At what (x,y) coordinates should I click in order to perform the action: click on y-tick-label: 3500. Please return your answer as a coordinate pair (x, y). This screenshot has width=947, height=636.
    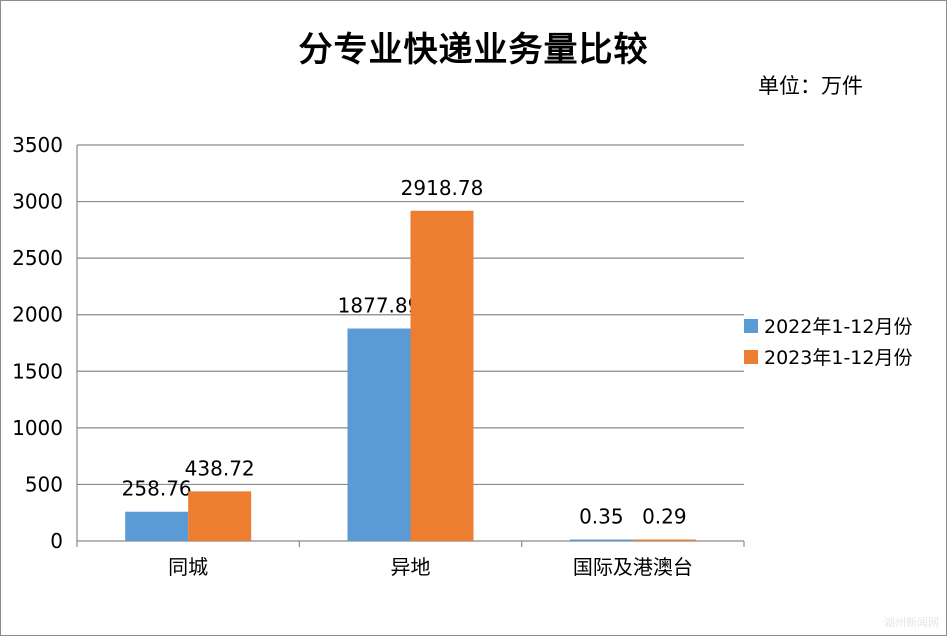
    Looking at the image, I should click on (37, 145).